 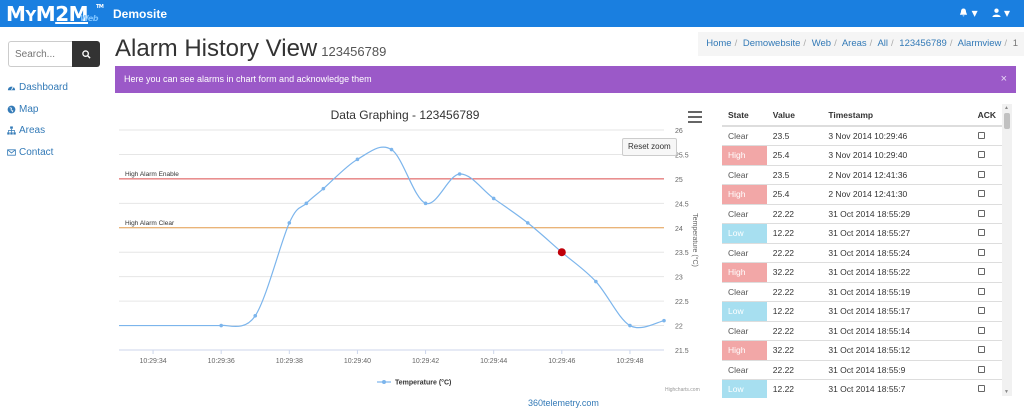 I want to click on scroll-thumb, so click(x=1007, y=121).